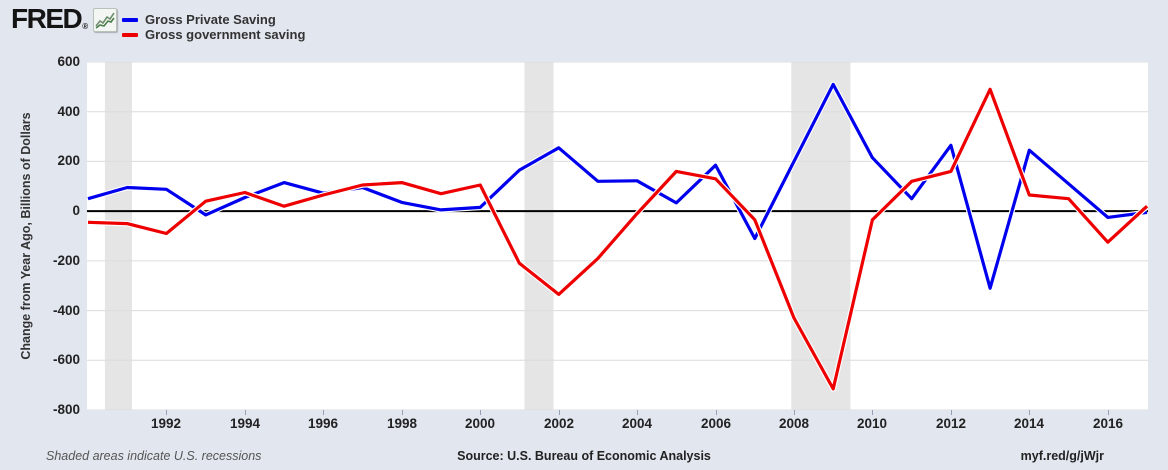 The image size is (1168, 470). I want to click on y-tick-label: -800, so click(66, 409).